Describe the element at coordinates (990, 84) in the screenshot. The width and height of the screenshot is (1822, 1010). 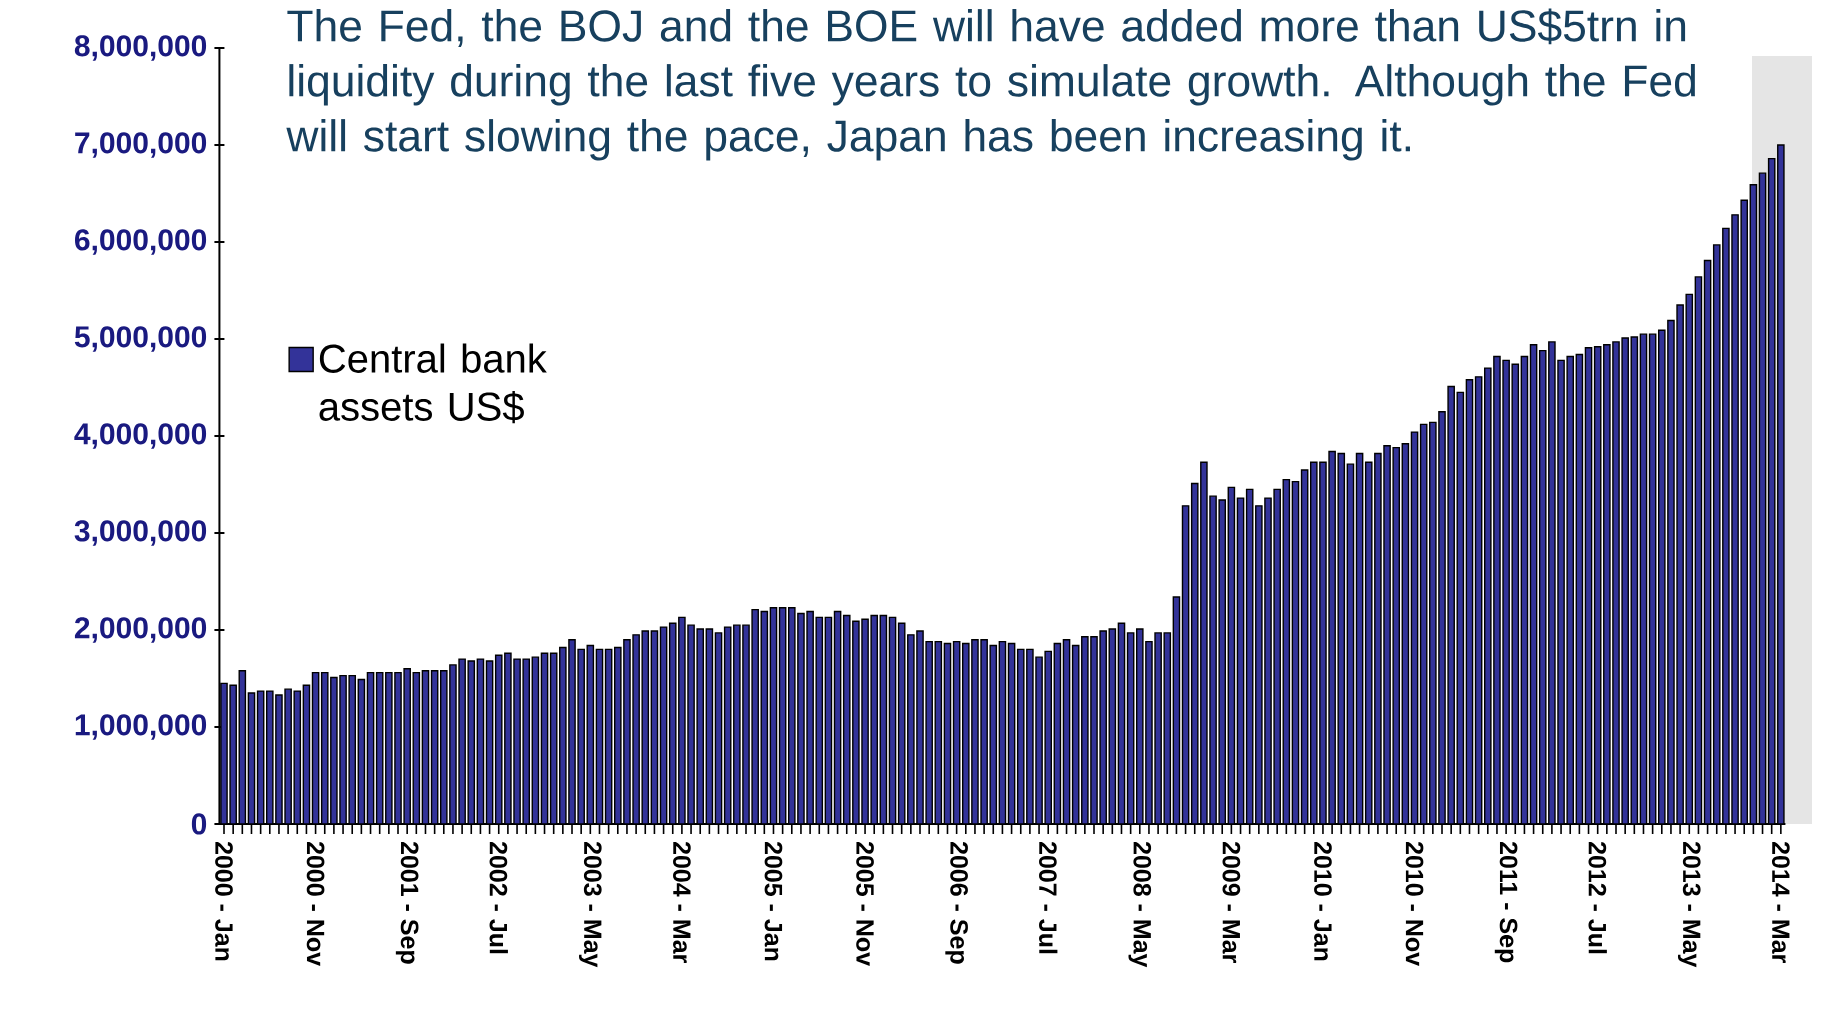
I see `chart-title: The Fed, the BOJ and the BOE will have added more than US$5trn in liquidity during the last five years to simulate growth. Although the Fed will start slowing the pace, Japan has been increasing it.` at that location.